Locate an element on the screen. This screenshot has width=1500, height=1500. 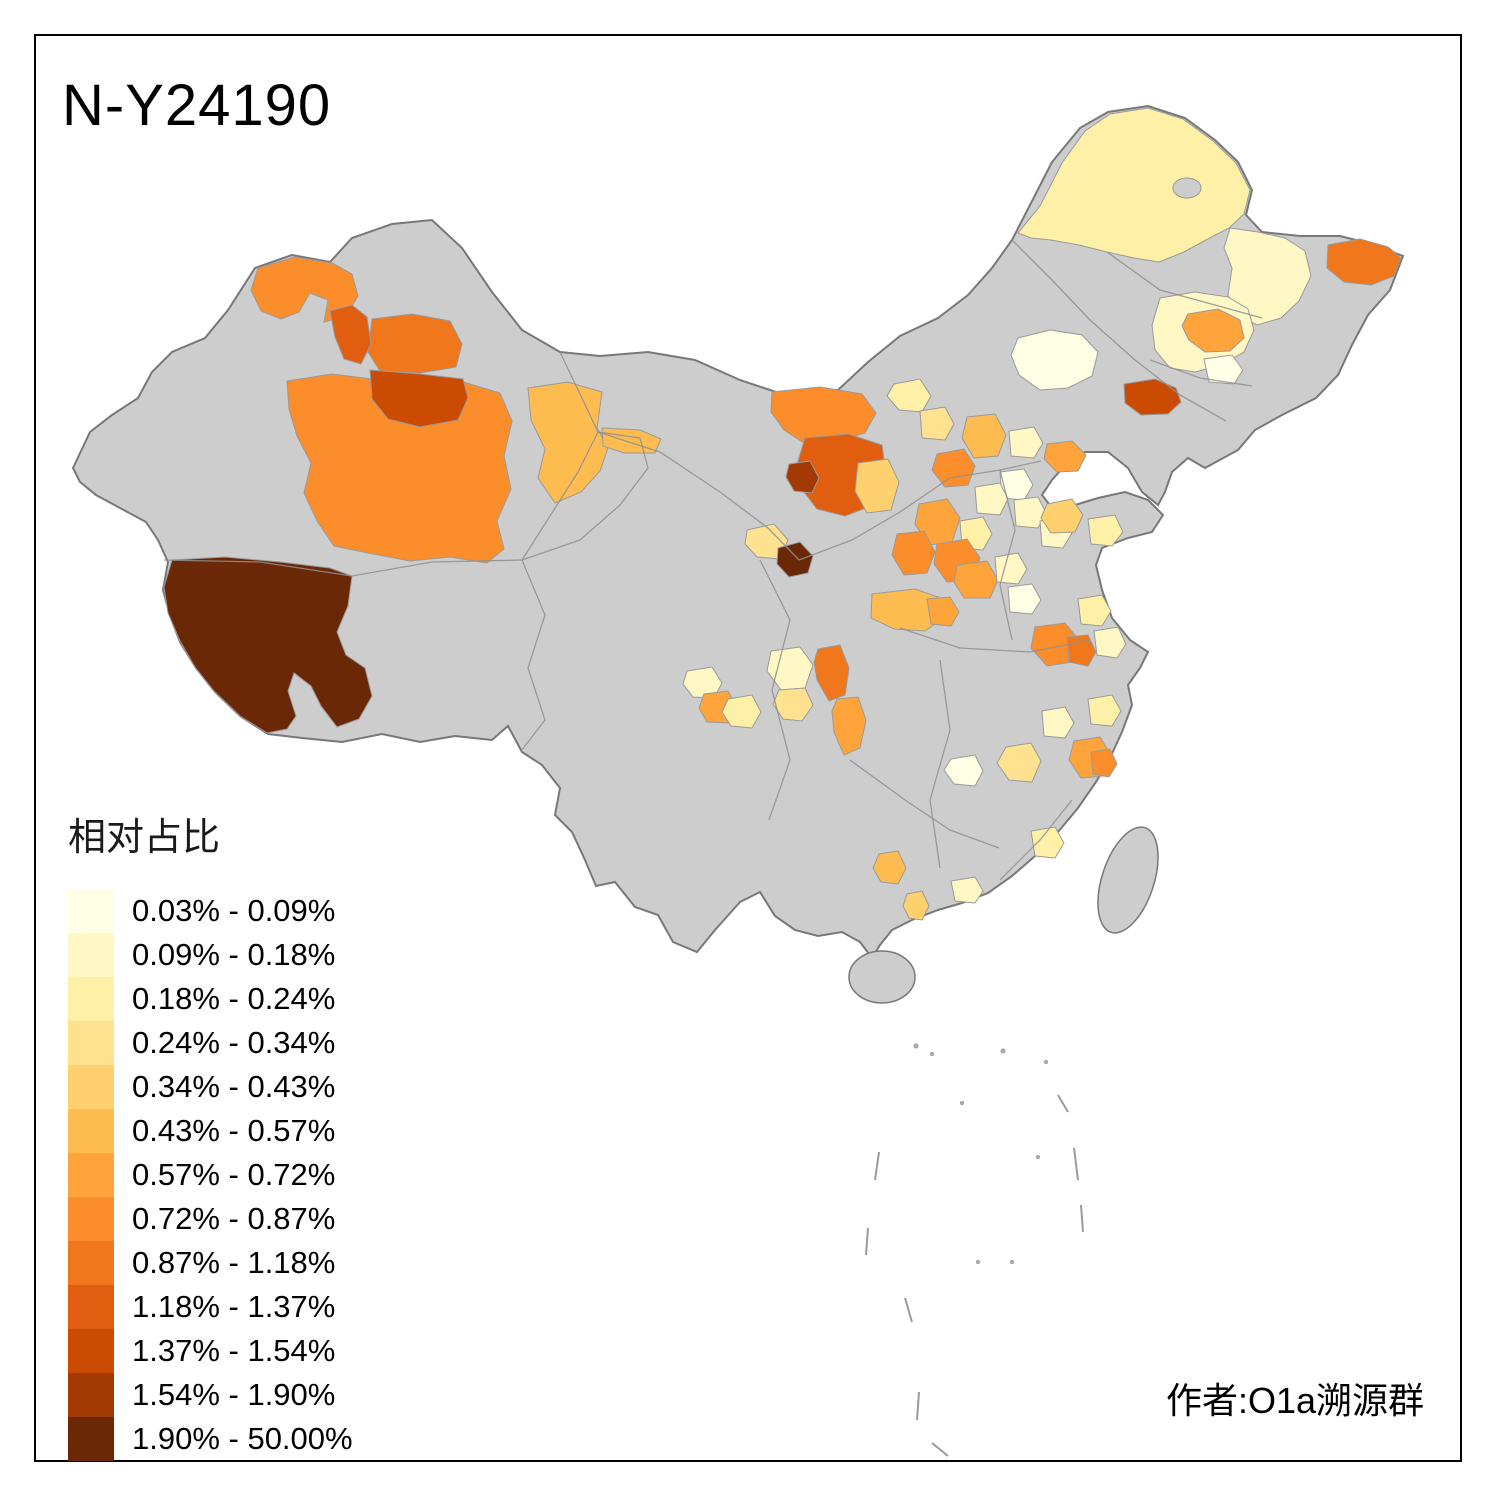
legend-item: 0.09% - 0.18% is located at coordinates (210, 955).